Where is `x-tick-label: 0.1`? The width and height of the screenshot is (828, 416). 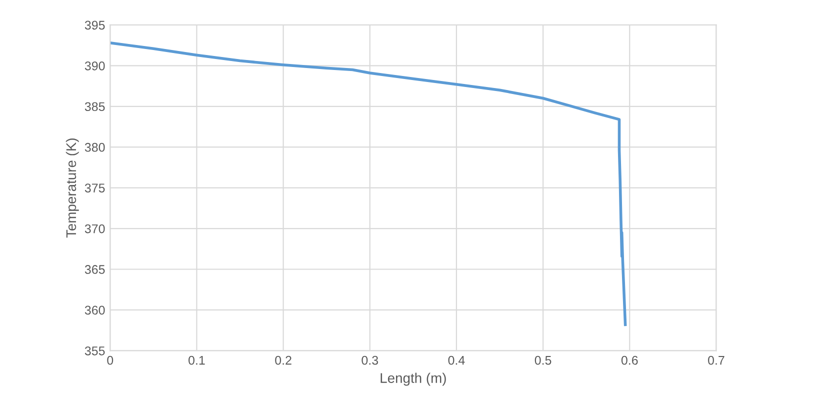 x-tick-label: 0.1 is located at coordinates (196, 360).